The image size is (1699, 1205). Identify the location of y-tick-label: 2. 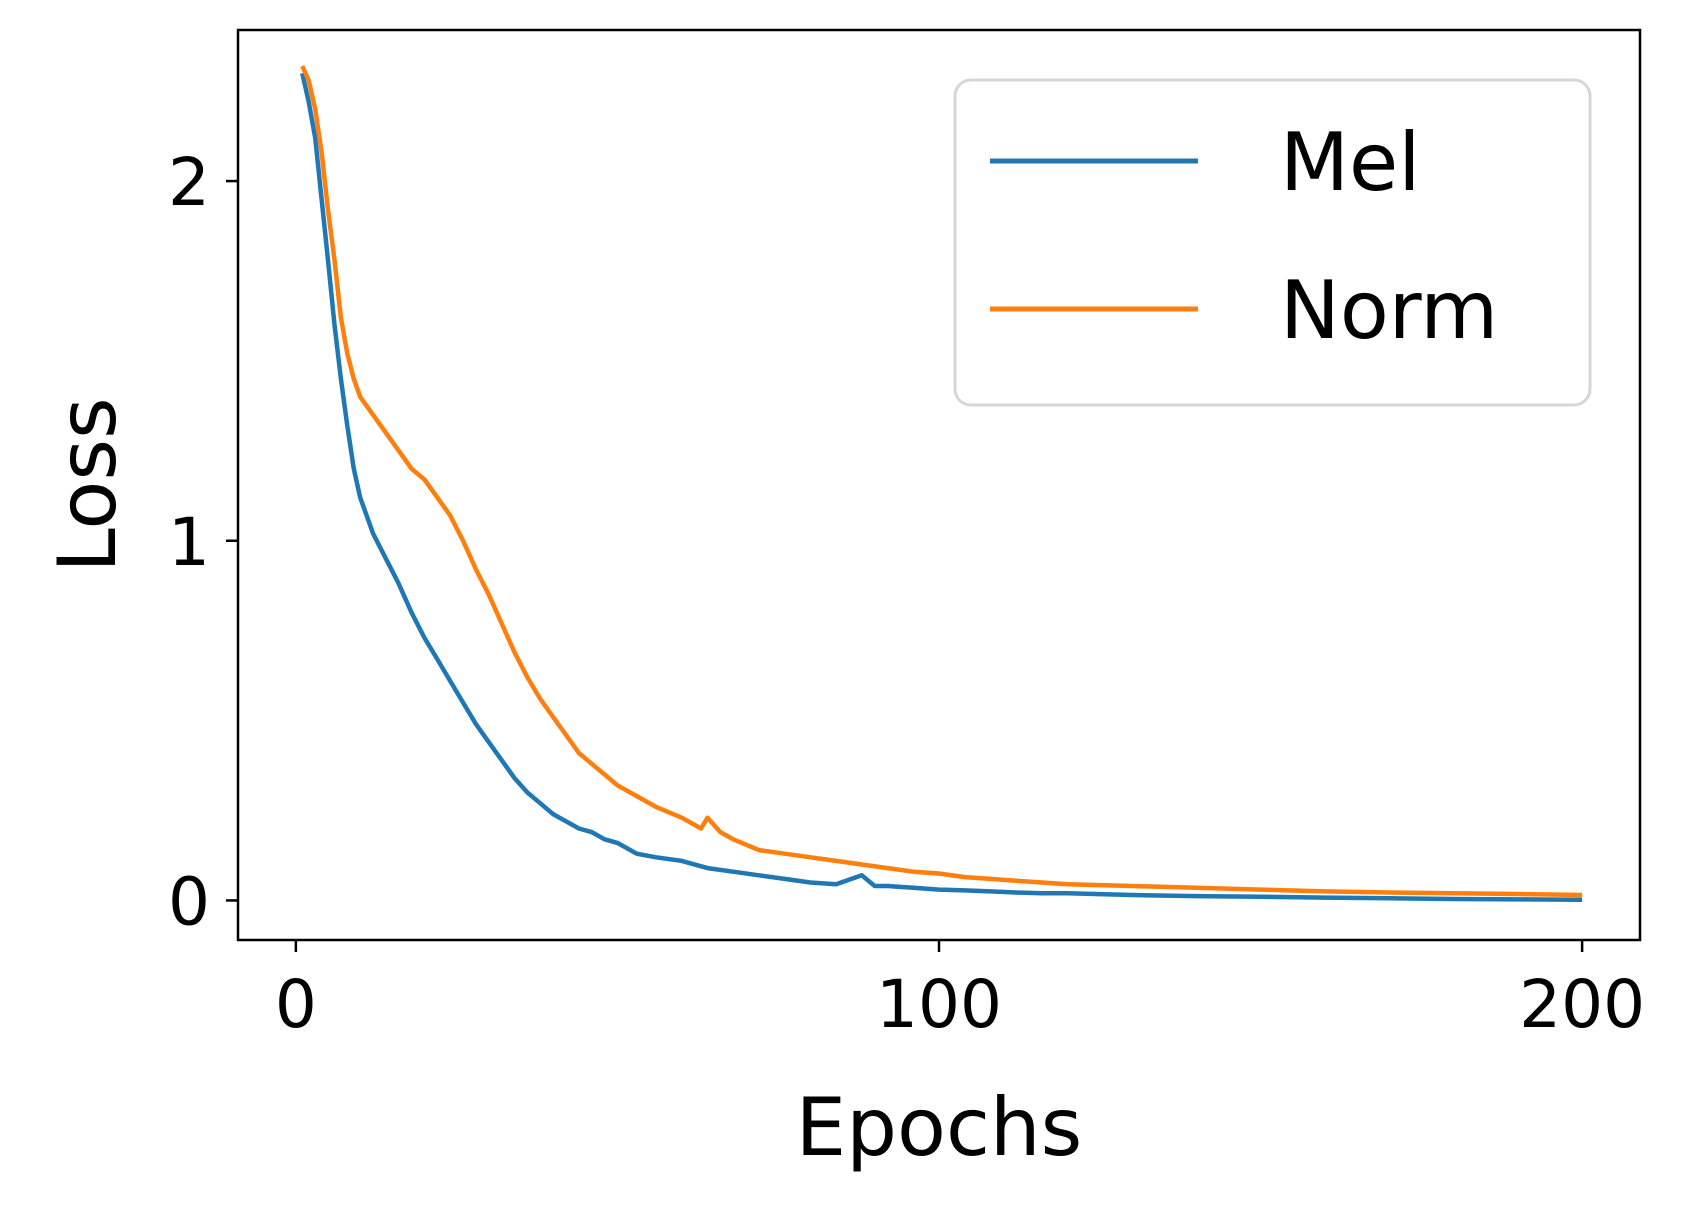
(189, 182).